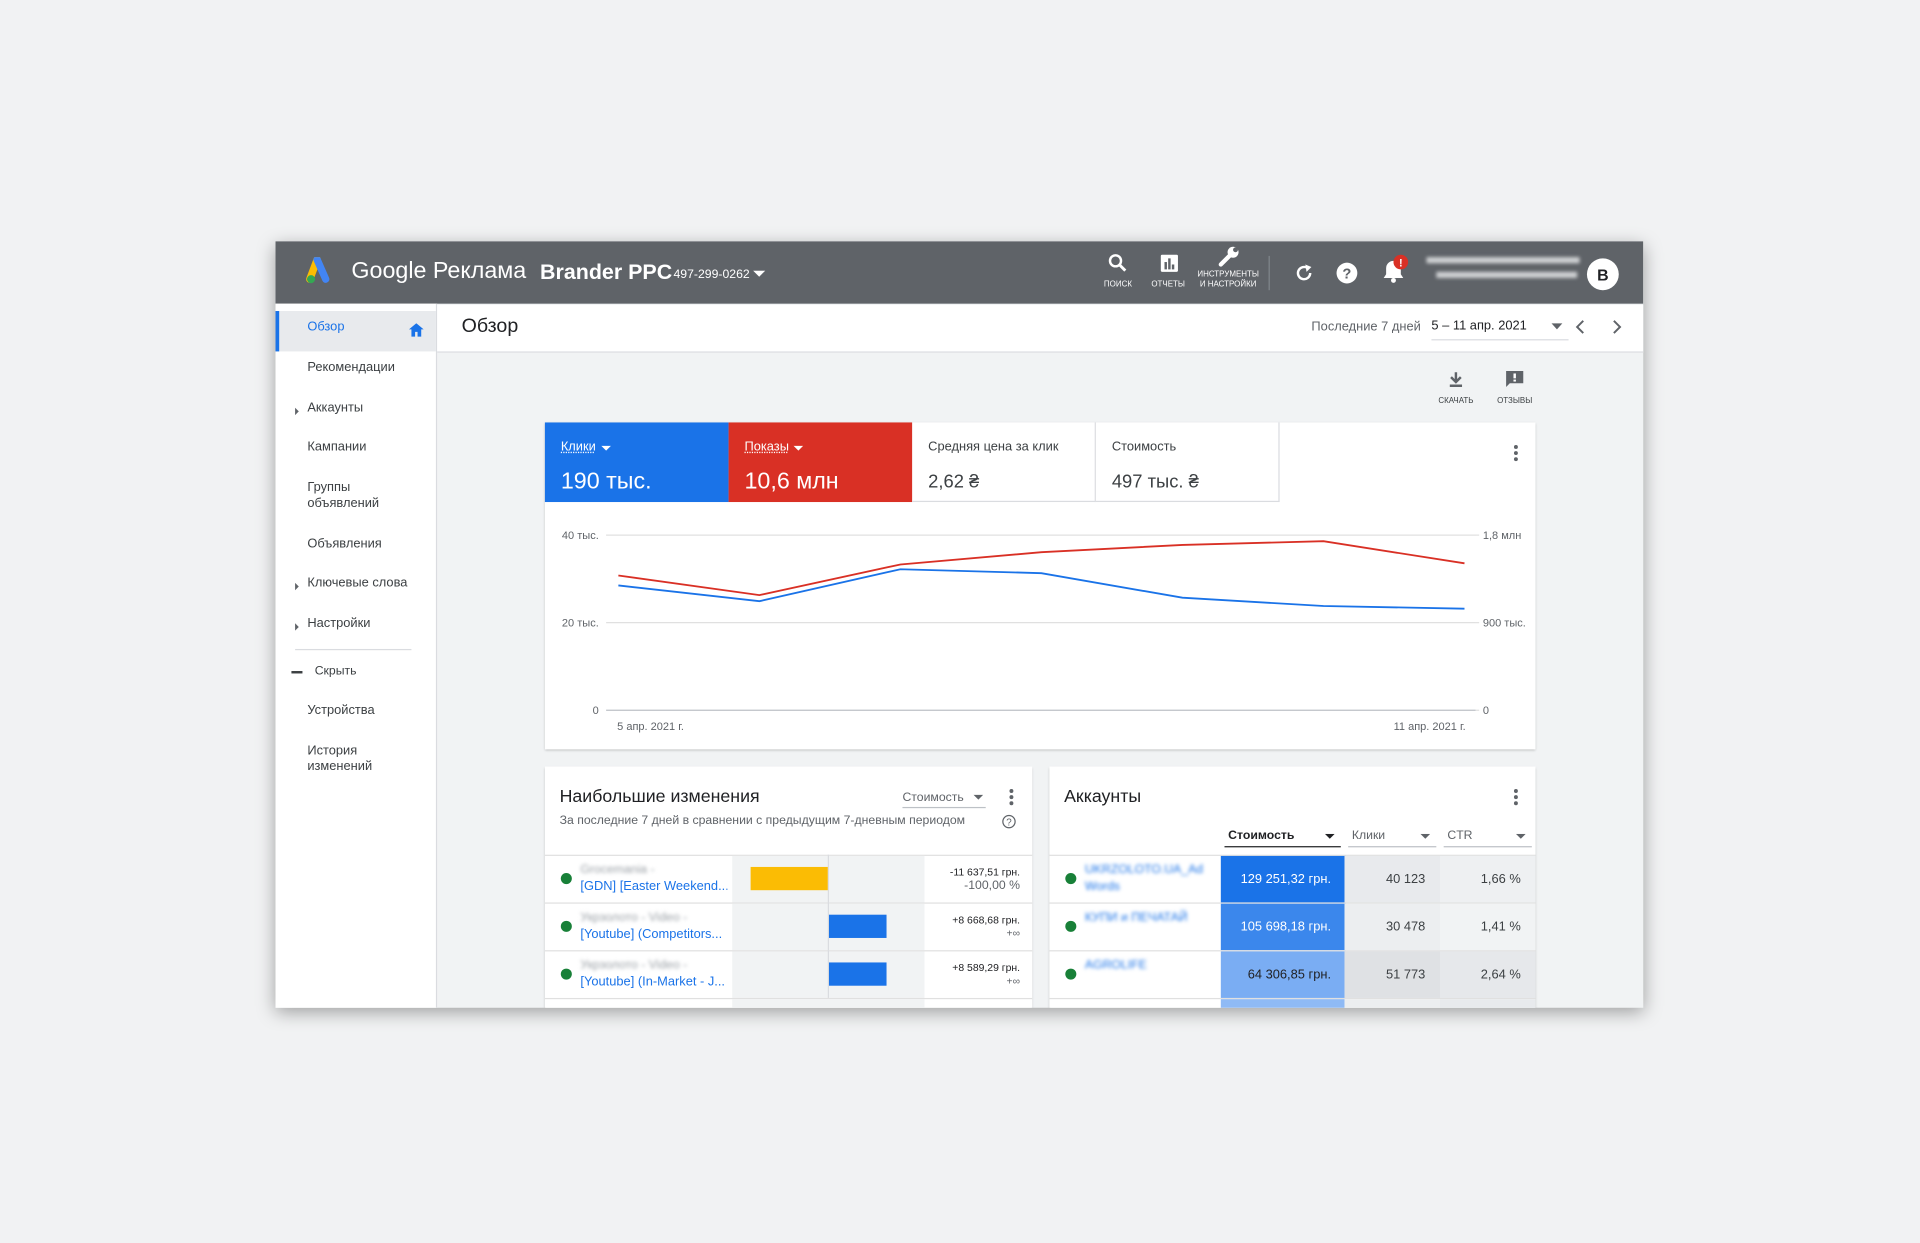 The height and width of the screenshot is (1243, 1920). What do you see at coordinates (1282, 847) in the screenshot?
I see `header-underline` at bounding box center [1282, 847].